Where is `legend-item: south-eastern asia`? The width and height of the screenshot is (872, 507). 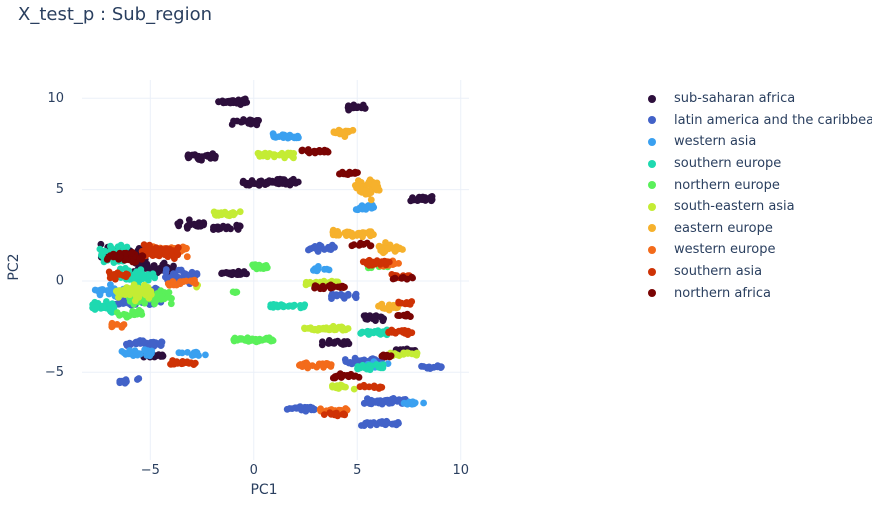 legend-item: south-eastern asia is located at coordinates (758, 207).